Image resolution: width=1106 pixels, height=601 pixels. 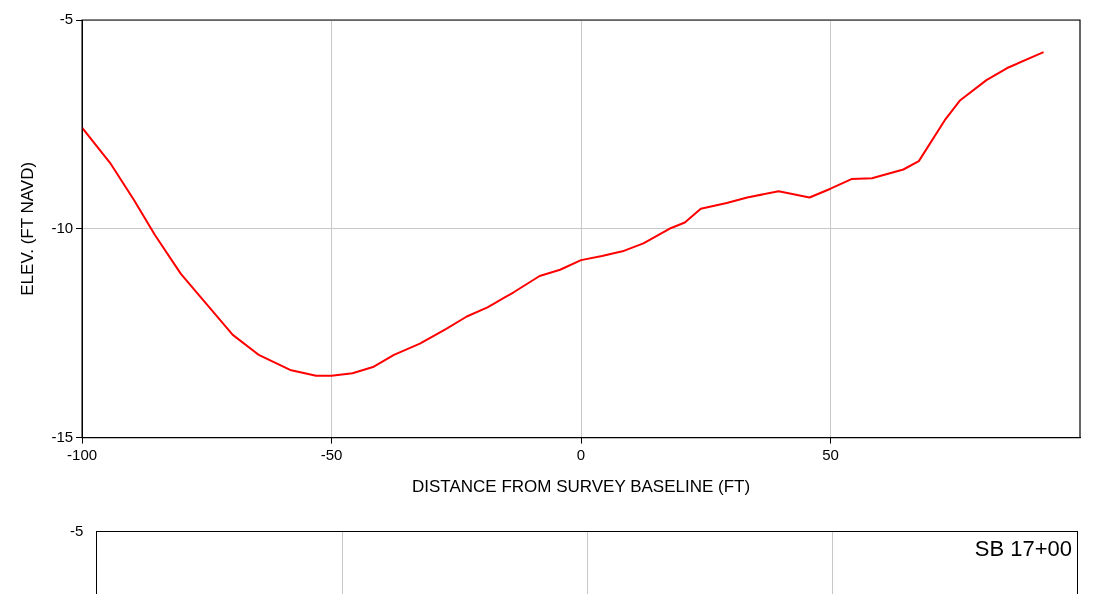 What do you see at coordinates (1023, 549) in the screenshot?
I see `text: SB 17+00` at bounding box center [1023, 549].